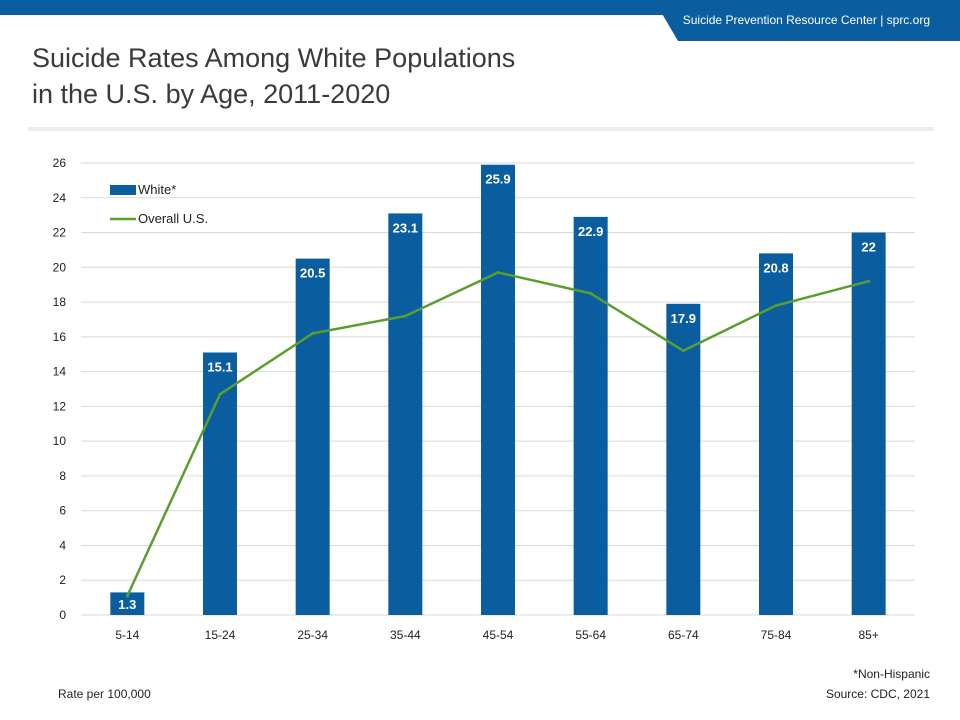 This screenshot has height=720, width=960. I want to click on x-tick-label: 55-64, so click(590, 635).